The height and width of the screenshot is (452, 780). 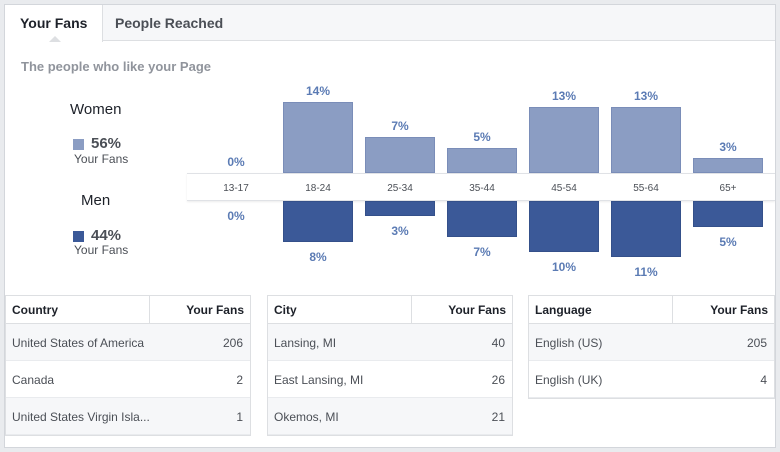 What do you see at coordinates (319, 380) in the screenshot?
I see `city-name-cell: East Lansing, MI` at bounding box center [319, 380].